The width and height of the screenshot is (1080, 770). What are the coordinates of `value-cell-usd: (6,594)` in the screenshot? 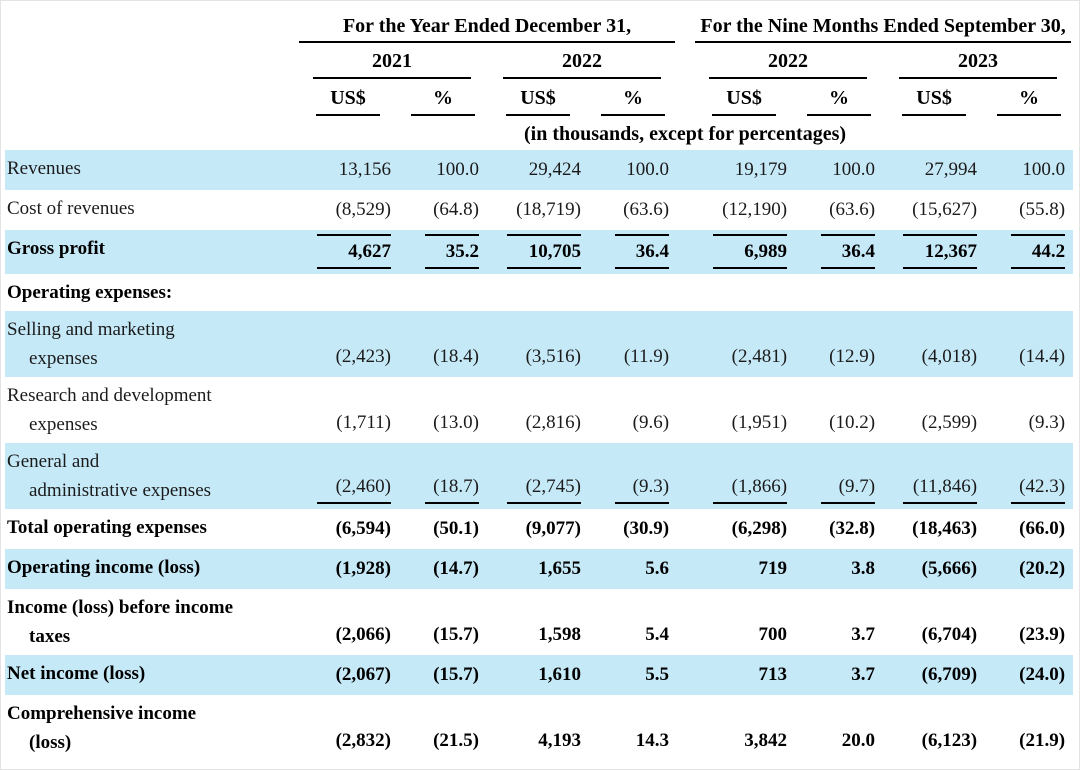 It's located at (348, 529).